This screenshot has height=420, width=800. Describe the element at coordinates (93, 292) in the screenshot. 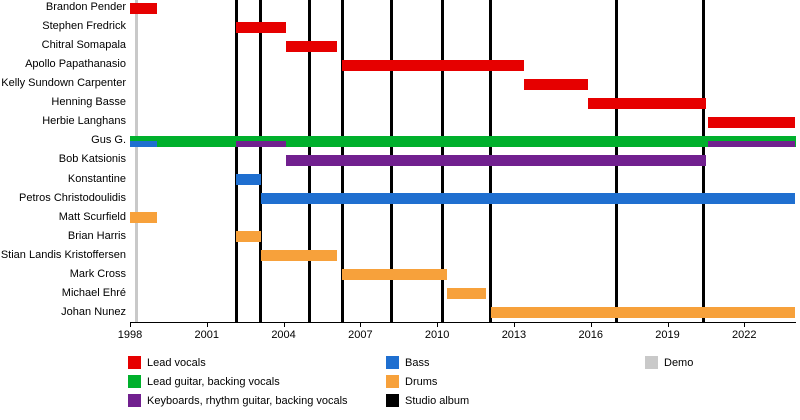

I see `member-label: Michael Ehré` at that location.